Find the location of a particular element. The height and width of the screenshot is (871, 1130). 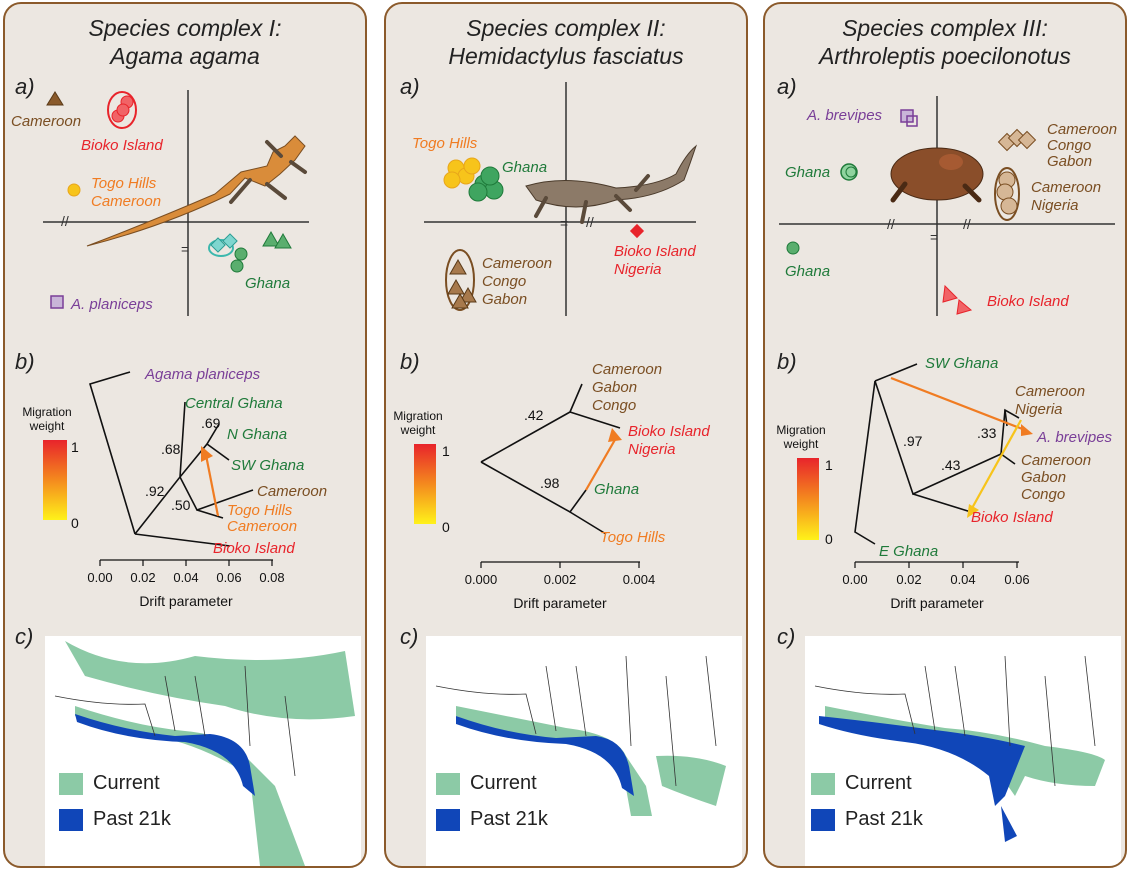

legend-swatch-past is located at coordinates (448, 819).